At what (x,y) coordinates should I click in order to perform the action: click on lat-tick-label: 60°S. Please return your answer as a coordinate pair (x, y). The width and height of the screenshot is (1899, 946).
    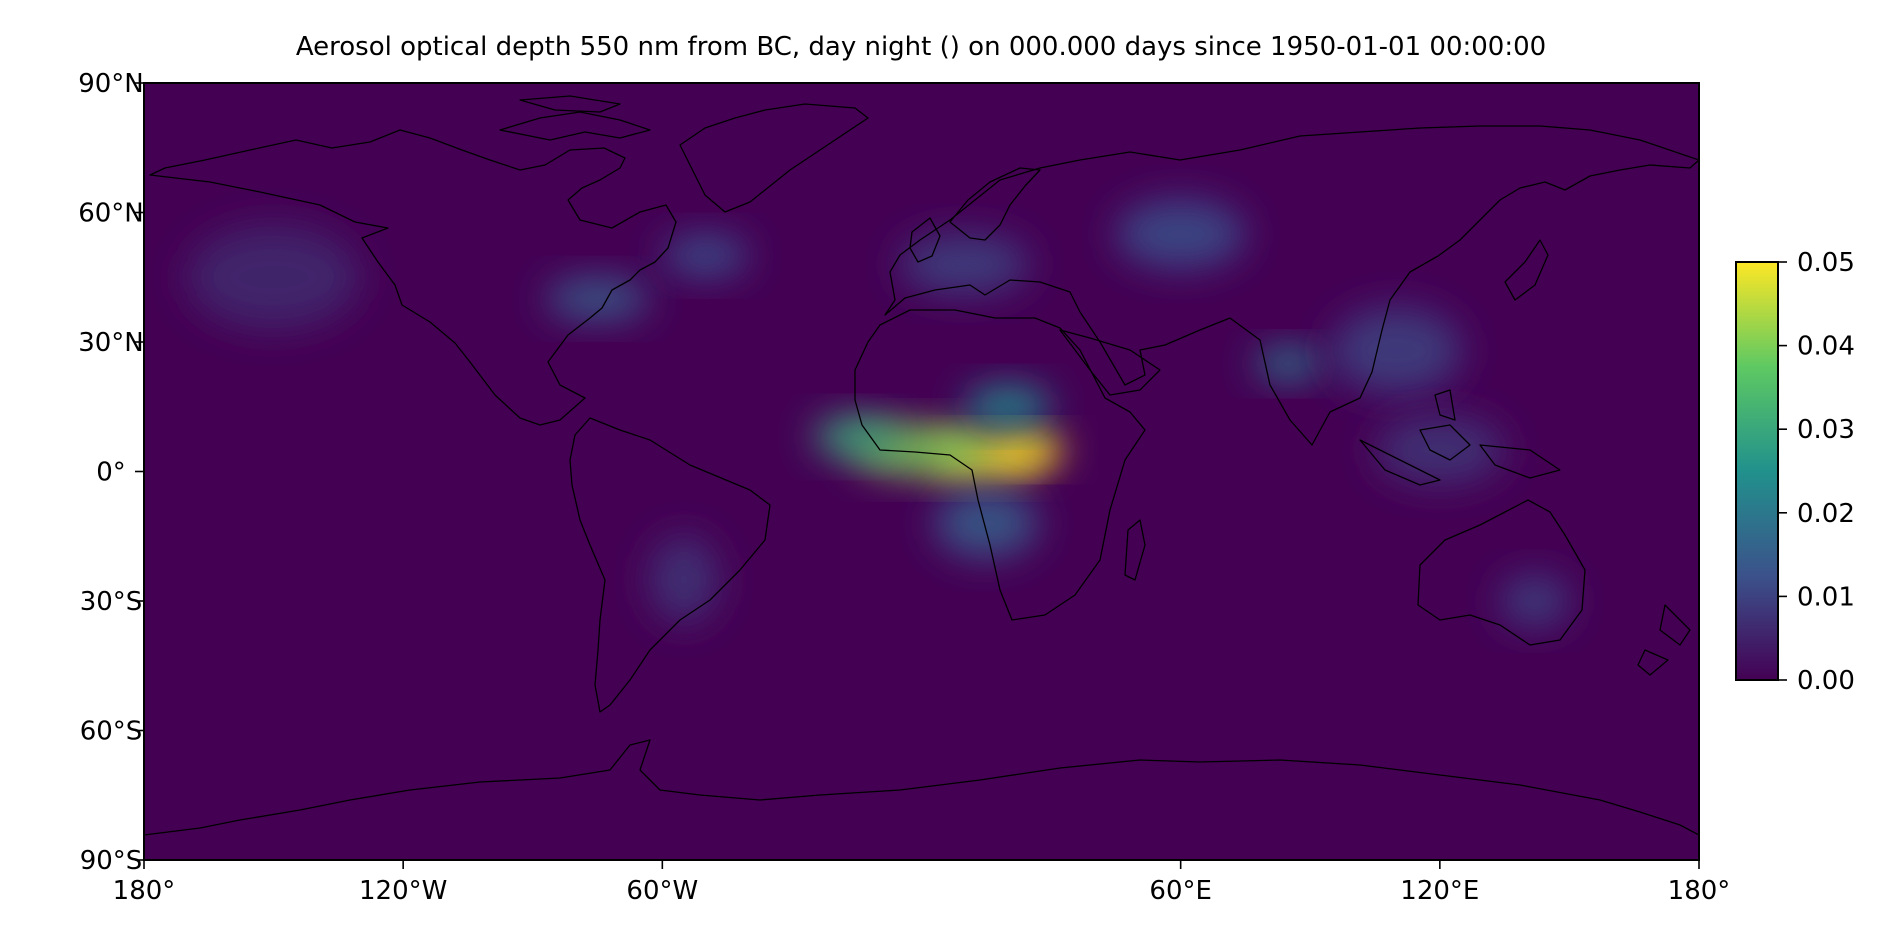
    Looking at the image, I should click on (111, 732).